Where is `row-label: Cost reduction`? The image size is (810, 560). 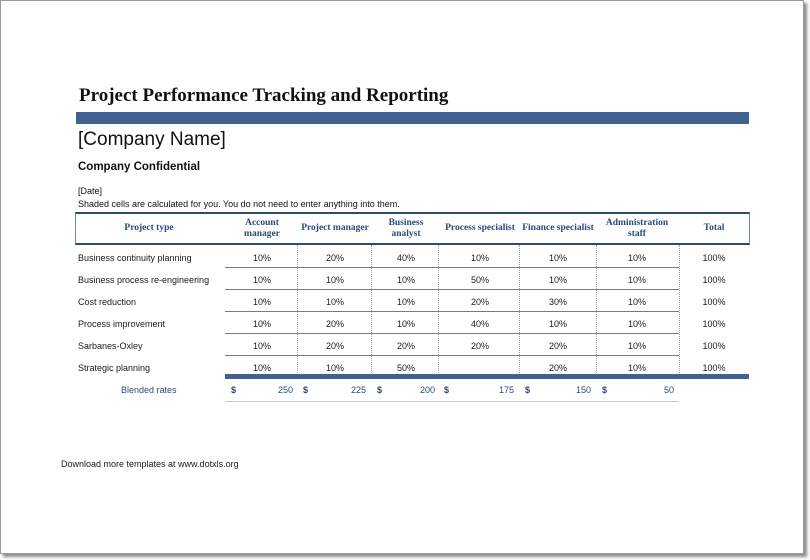
row-label: Cost reduction is located at coordinates (107, 302).